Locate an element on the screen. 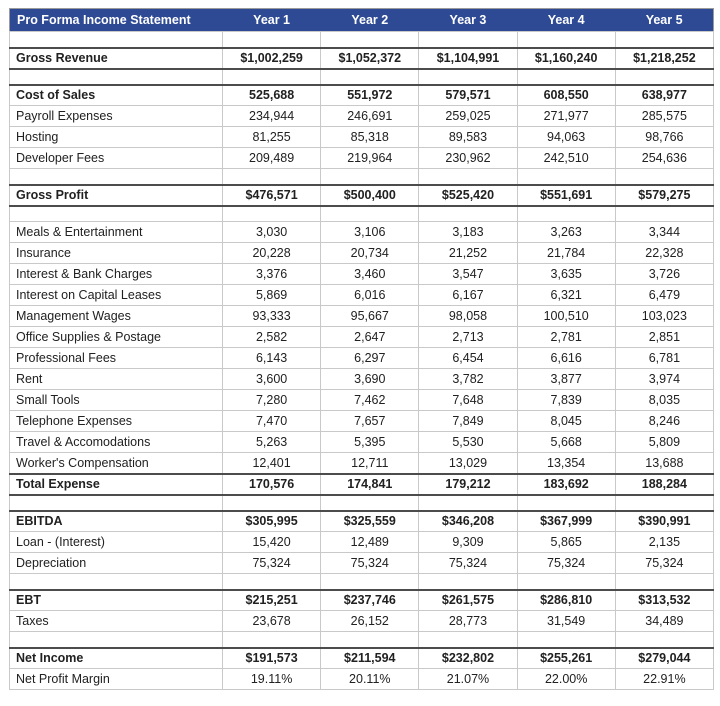 The width and height of the screenshot is (720, 706). row-label: Net Profit Margin is located at coordinates (116, 679).